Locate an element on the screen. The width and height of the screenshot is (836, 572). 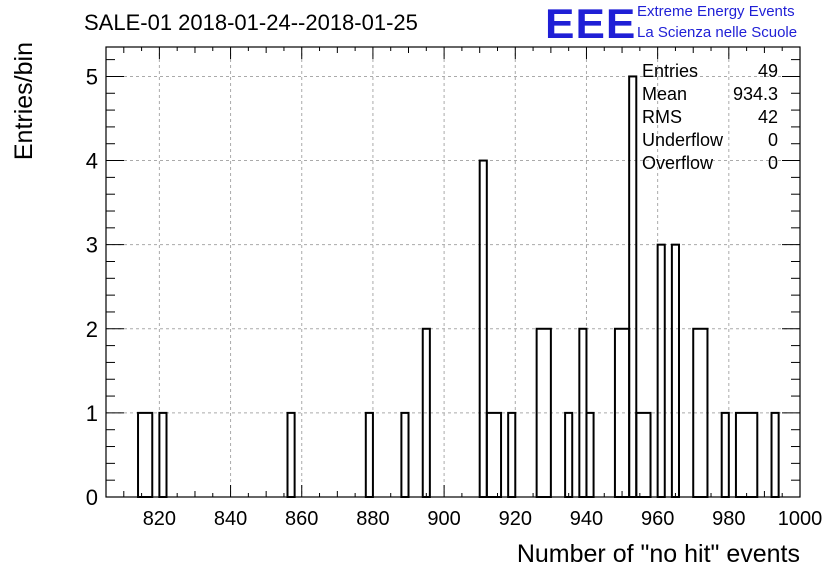
eee-logo-mark: EEE is located at coordinates (591, 23).